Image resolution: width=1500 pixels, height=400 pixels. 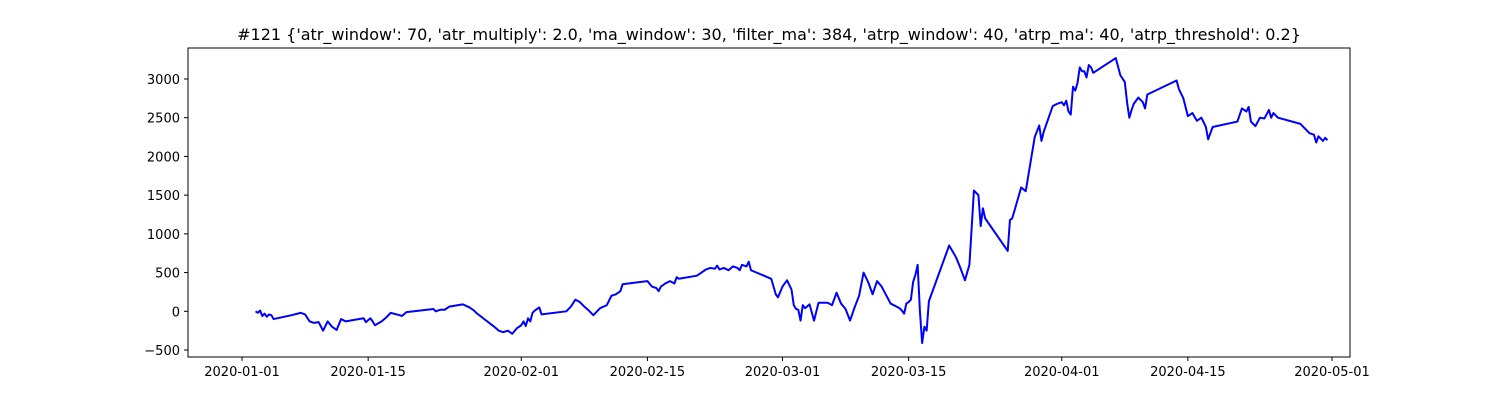 I want to click on y-tick-label: 3000, so click(x=163, y=80).